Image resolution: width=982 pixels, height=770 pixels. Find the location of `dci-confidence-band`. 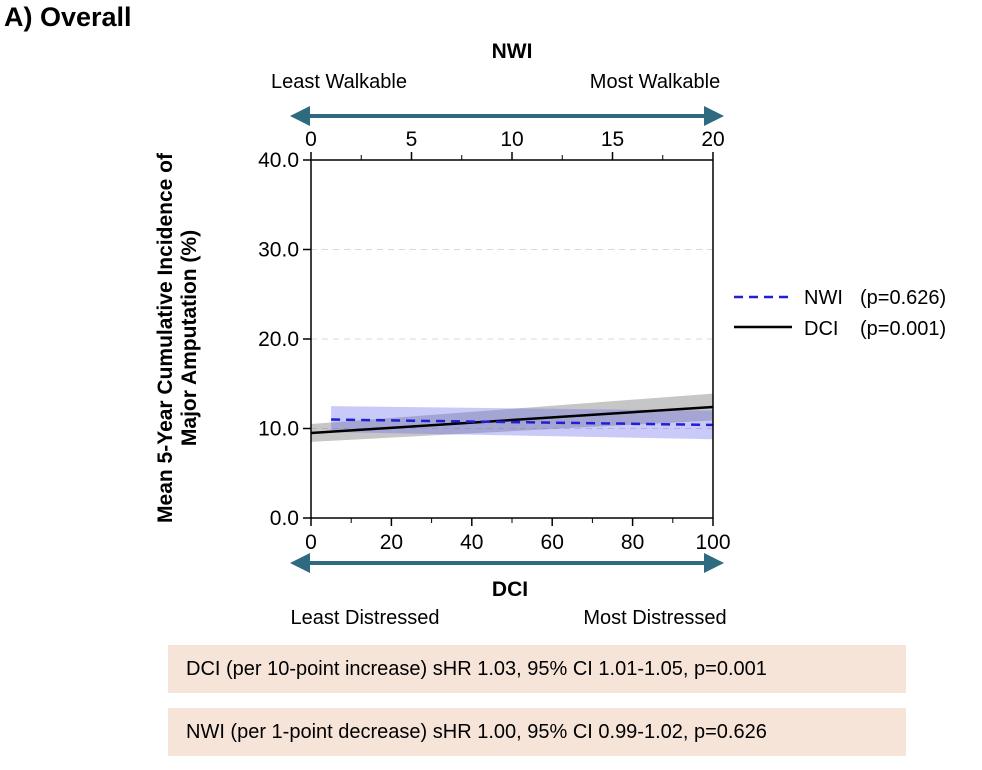

dci-confidence-band is located at coordinates (512, 417).